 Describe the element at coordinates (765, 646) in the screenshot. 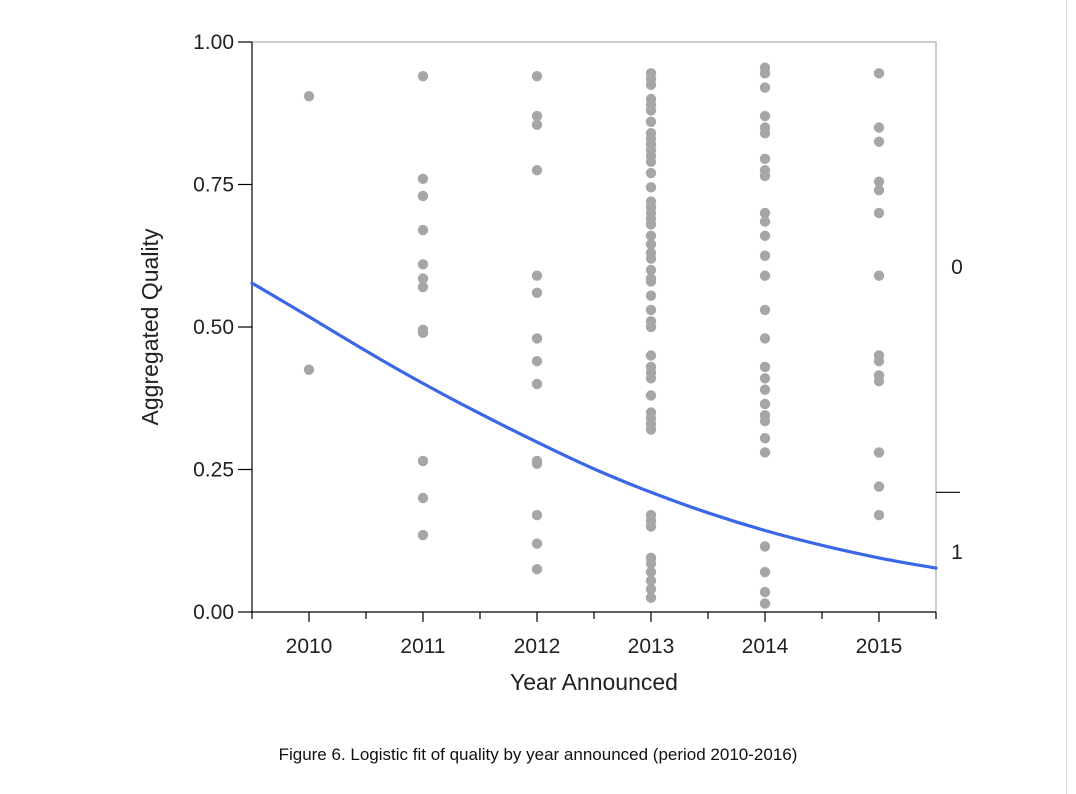

I see `x-tick-label: 2014` at that location.